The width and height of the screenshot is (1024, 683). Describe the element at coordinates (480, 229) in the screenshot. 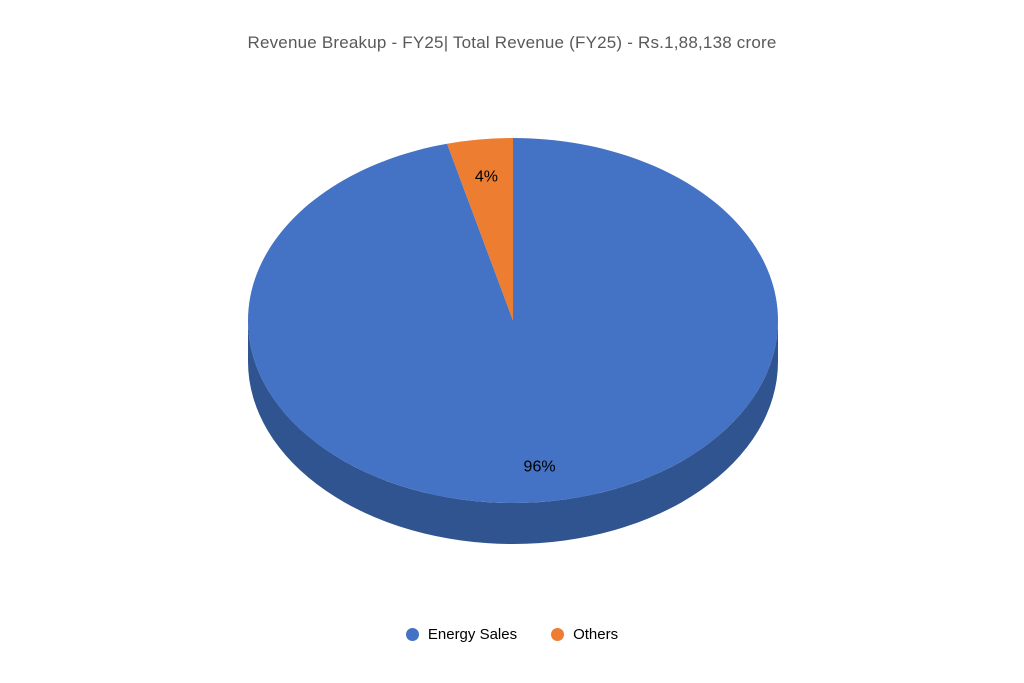

I see `pie-slice-others` at that location.